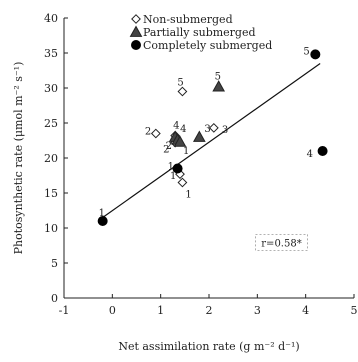 The image size is (358, 362). I want to click on x-tick-label: 3, so click(257, 310).